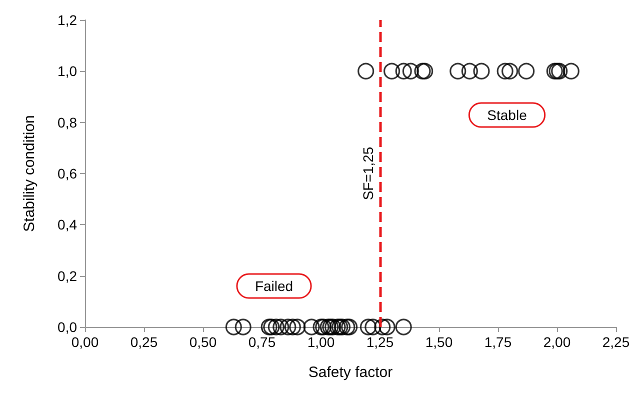 The width and height of the screenshot is (643, 403). What do you see at coordinates (507, 115) in the screenshot?
I see `annotation: Stable` at bounding box center [507, 115].